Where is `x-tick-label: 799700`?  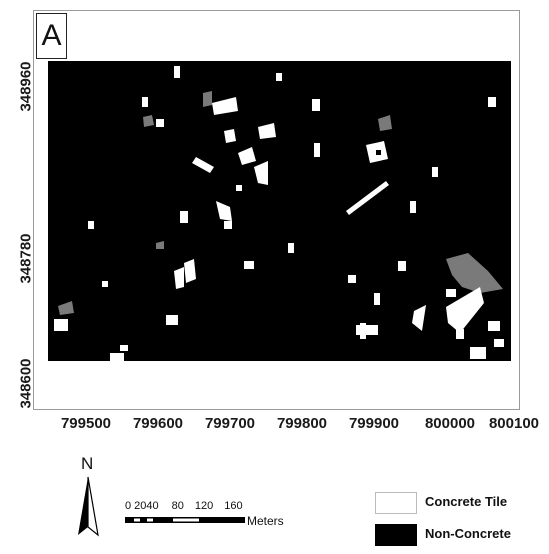
x-tick-label: 799700 is located at coordinates (230, 423).